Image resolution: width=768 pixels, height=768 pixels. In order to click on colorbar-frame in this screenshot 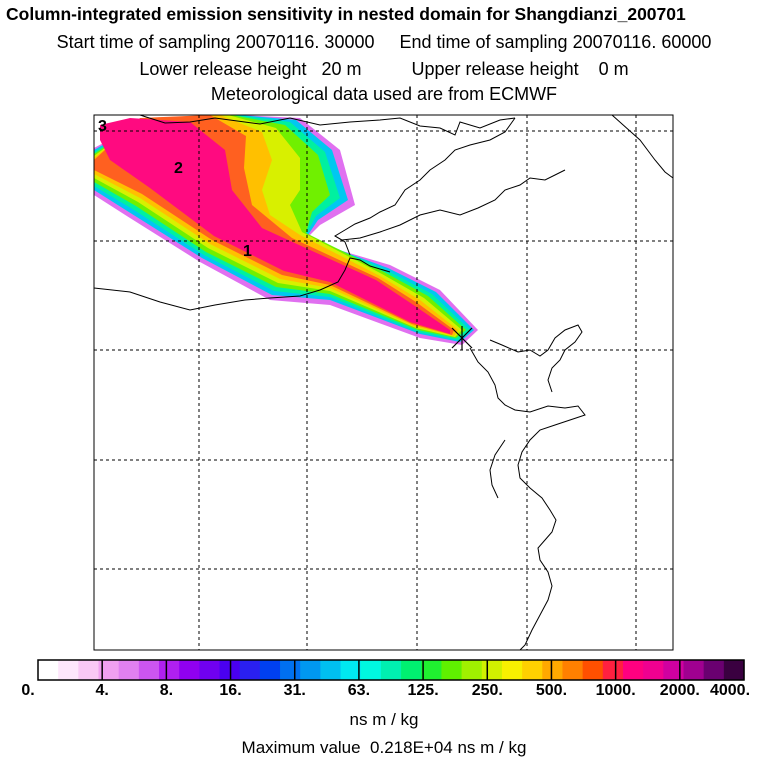, I will do `click(391, 670)`.